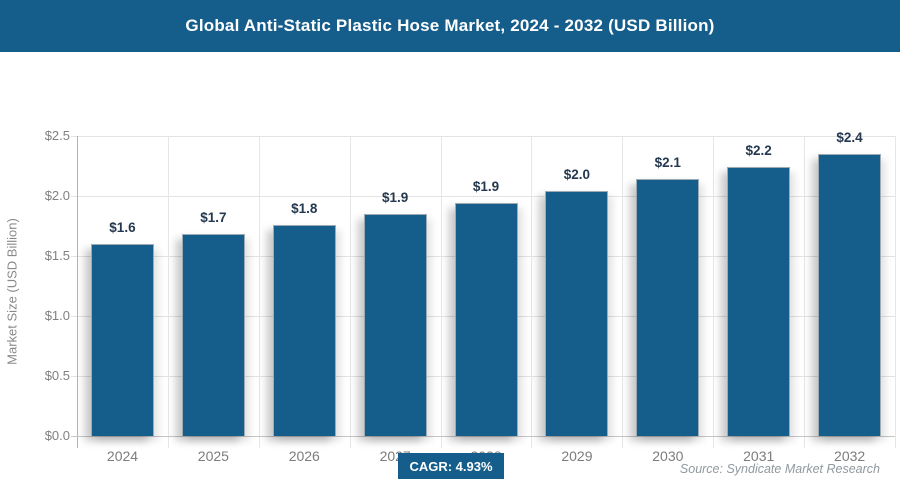 The image size is (900, 500). Describe the element at coordinates (668, 307) in the screenshot. I see `bar-2030` at that location.